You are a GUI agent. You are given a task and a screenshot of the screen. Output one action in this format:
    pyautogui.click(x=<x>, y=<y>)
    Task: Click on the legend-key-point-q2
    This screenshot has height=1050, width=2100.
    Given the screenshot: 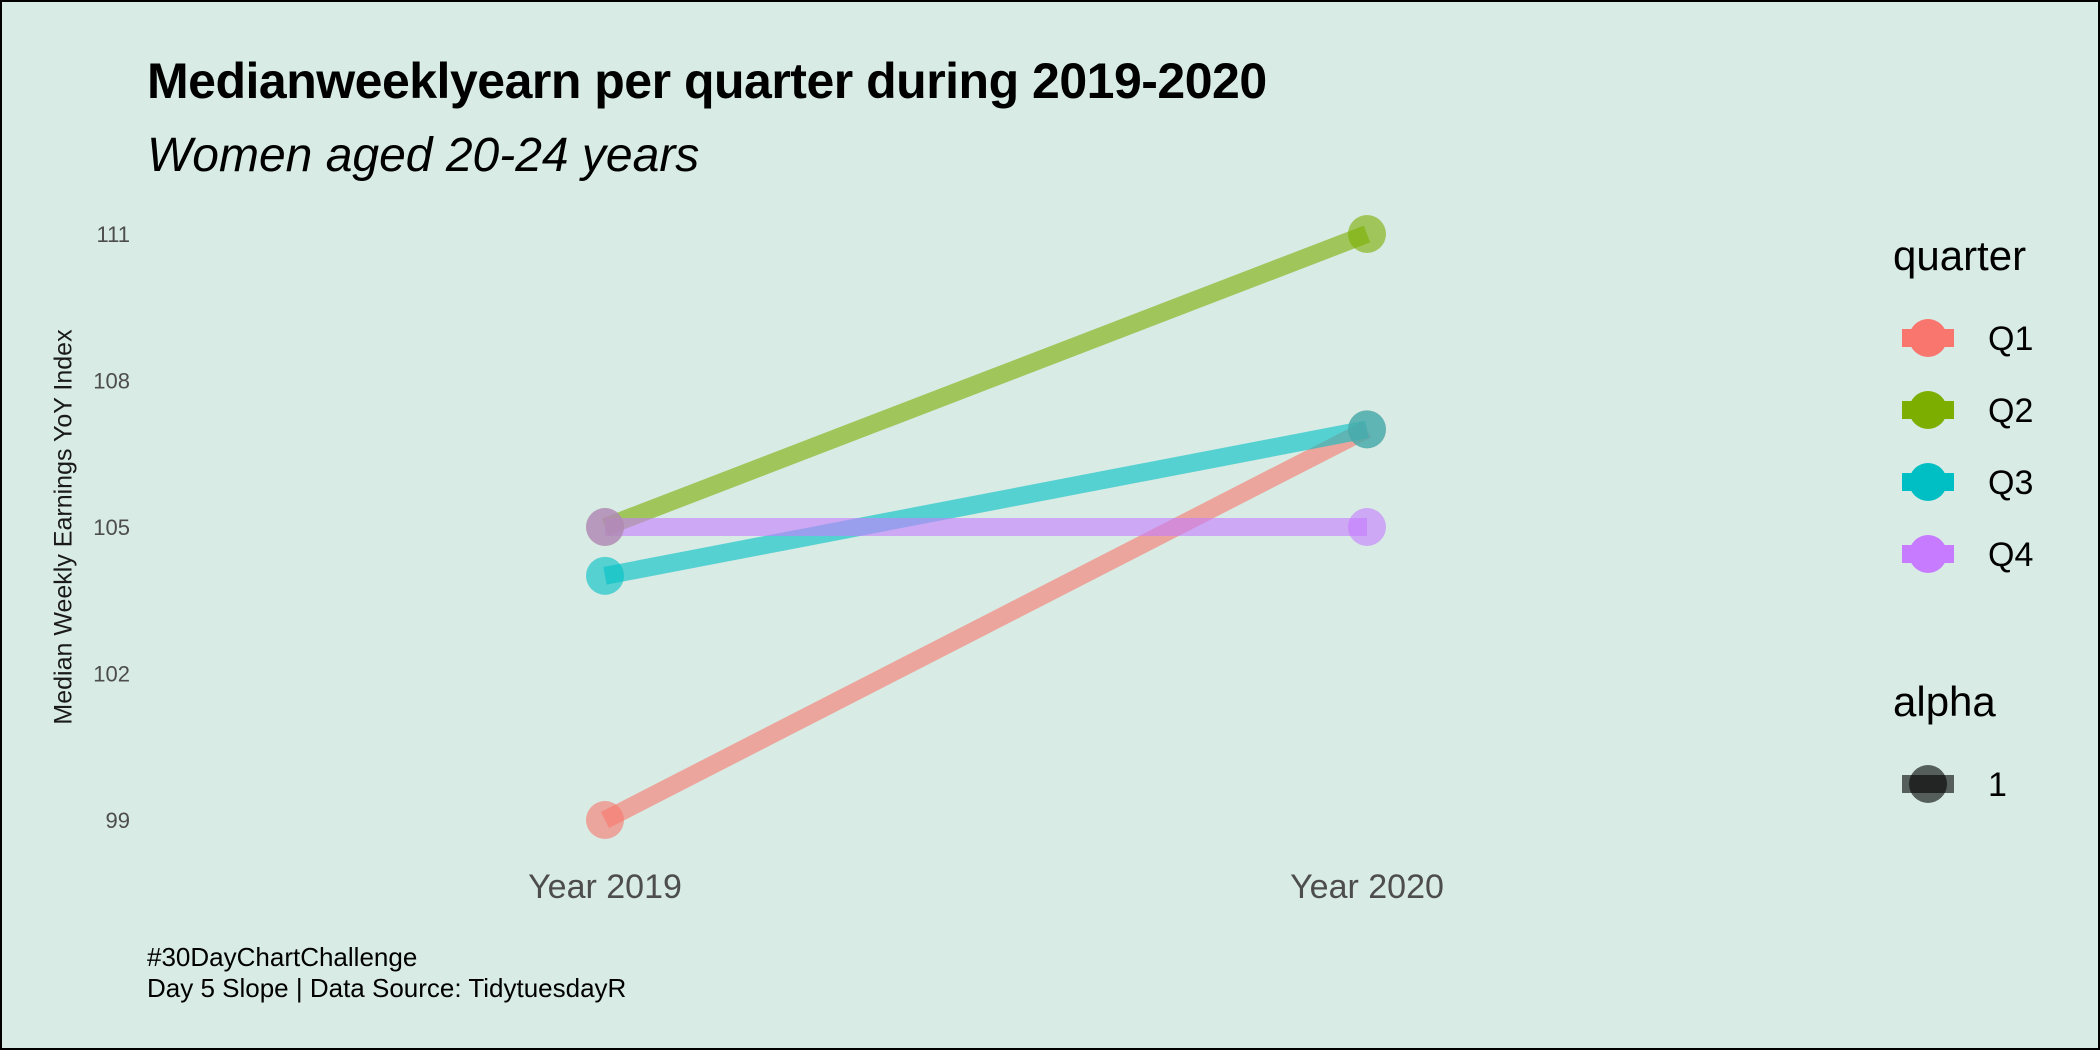 What is the action you would take?
    pyautogui.click(x=1928, y=410)
    